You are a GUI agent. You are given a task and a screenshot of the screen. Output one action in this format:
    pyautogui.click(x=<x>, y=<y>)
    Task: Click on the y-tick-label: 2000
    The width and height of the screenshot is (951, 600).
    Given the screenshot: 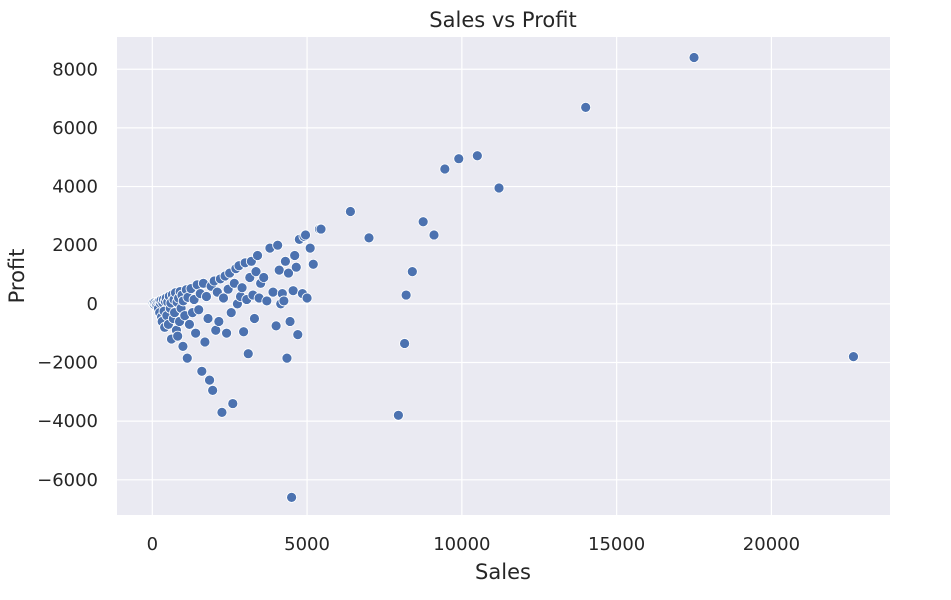 What is the action you would take?
    pyautogui.click(x=75, y=245)
    